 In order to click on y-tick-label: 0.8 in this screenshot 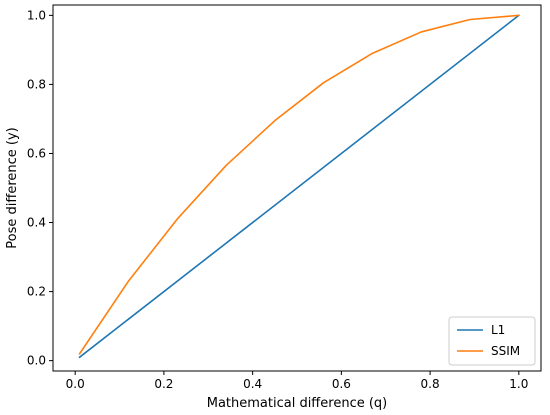, I will do `click(36, 84)`.